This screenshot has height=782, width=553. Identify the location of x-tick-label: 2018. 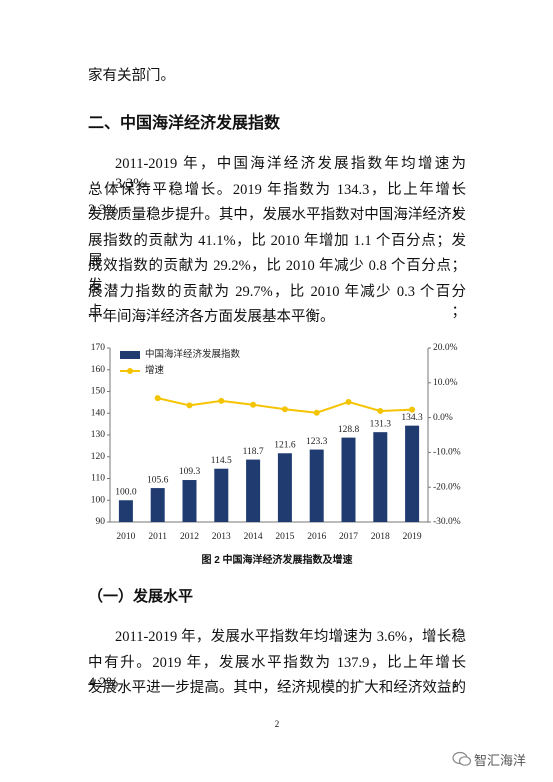
(380, 537).